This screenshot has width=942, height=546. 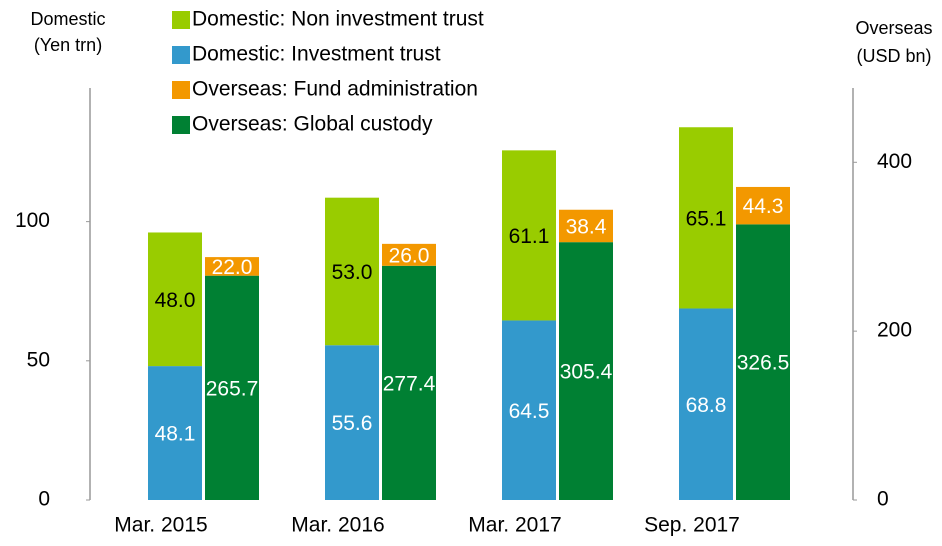 I want to click on legend-label: Overseas: Fund administration, so click(x=335, y=89).